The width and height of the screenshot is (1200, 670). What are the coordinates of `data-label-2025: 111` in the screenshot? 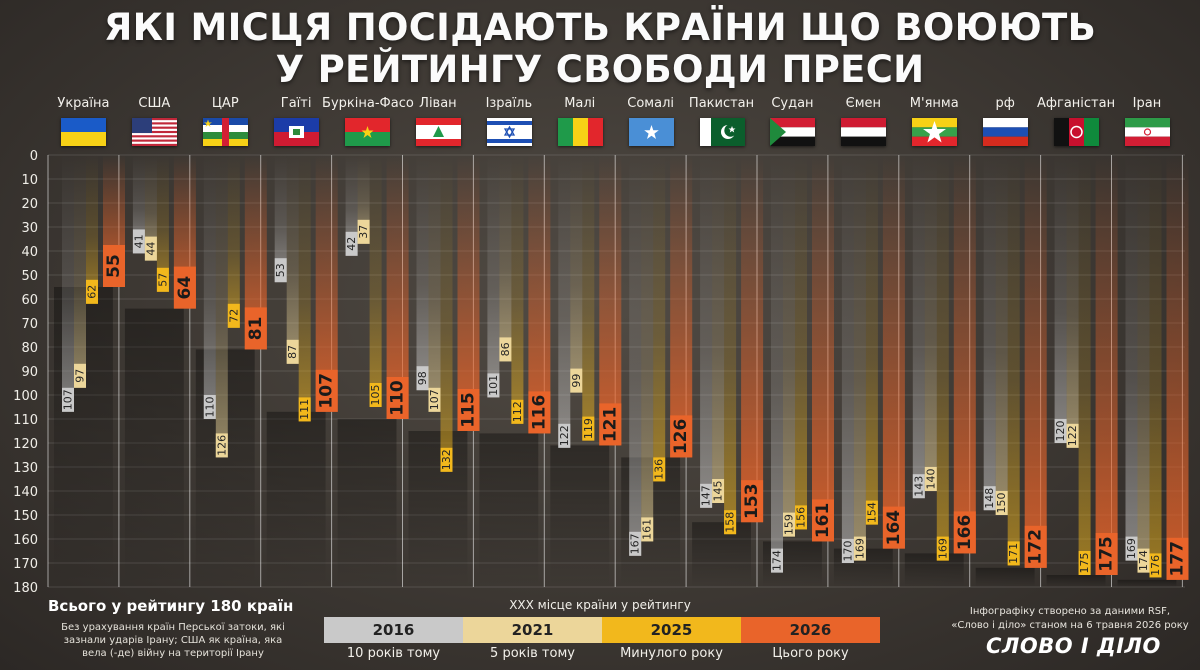 It's located at (304, 409).